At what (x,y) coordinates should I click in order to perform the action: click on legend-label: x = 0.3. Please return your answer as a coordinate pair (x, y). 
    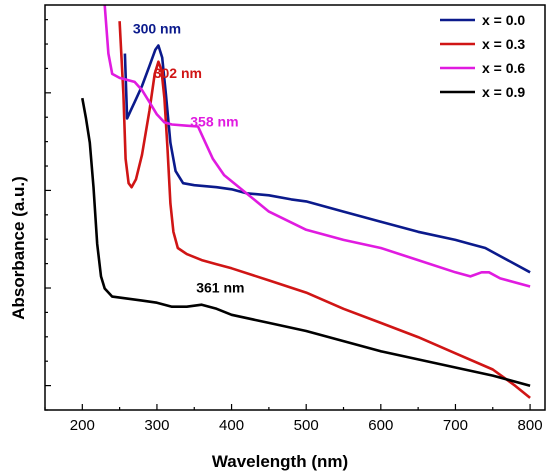
    Looking at the image, I should click on (503, 44).